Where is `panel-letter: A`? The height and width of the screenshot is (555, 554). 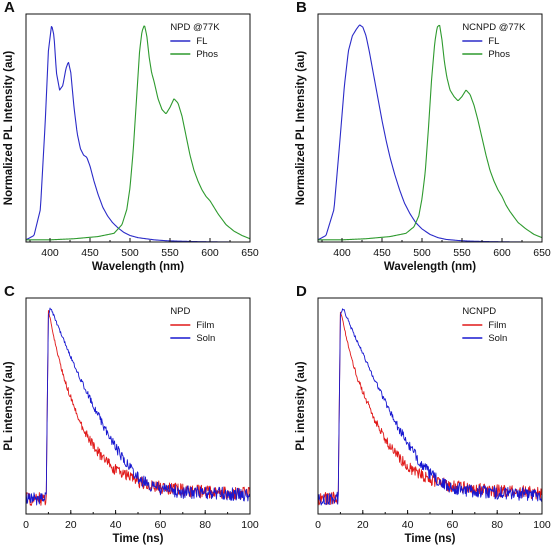 panel-letter: A is located at coordinates (9, 8).